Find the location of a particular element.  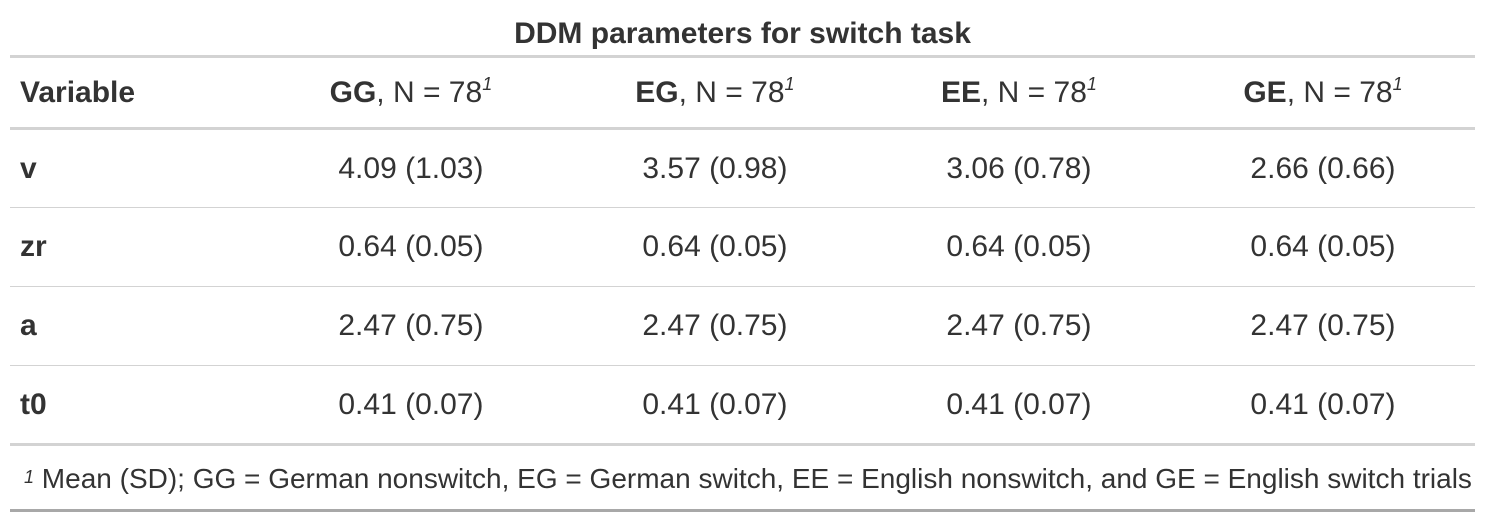

header-group: EG is located at coordinates (657, 92).